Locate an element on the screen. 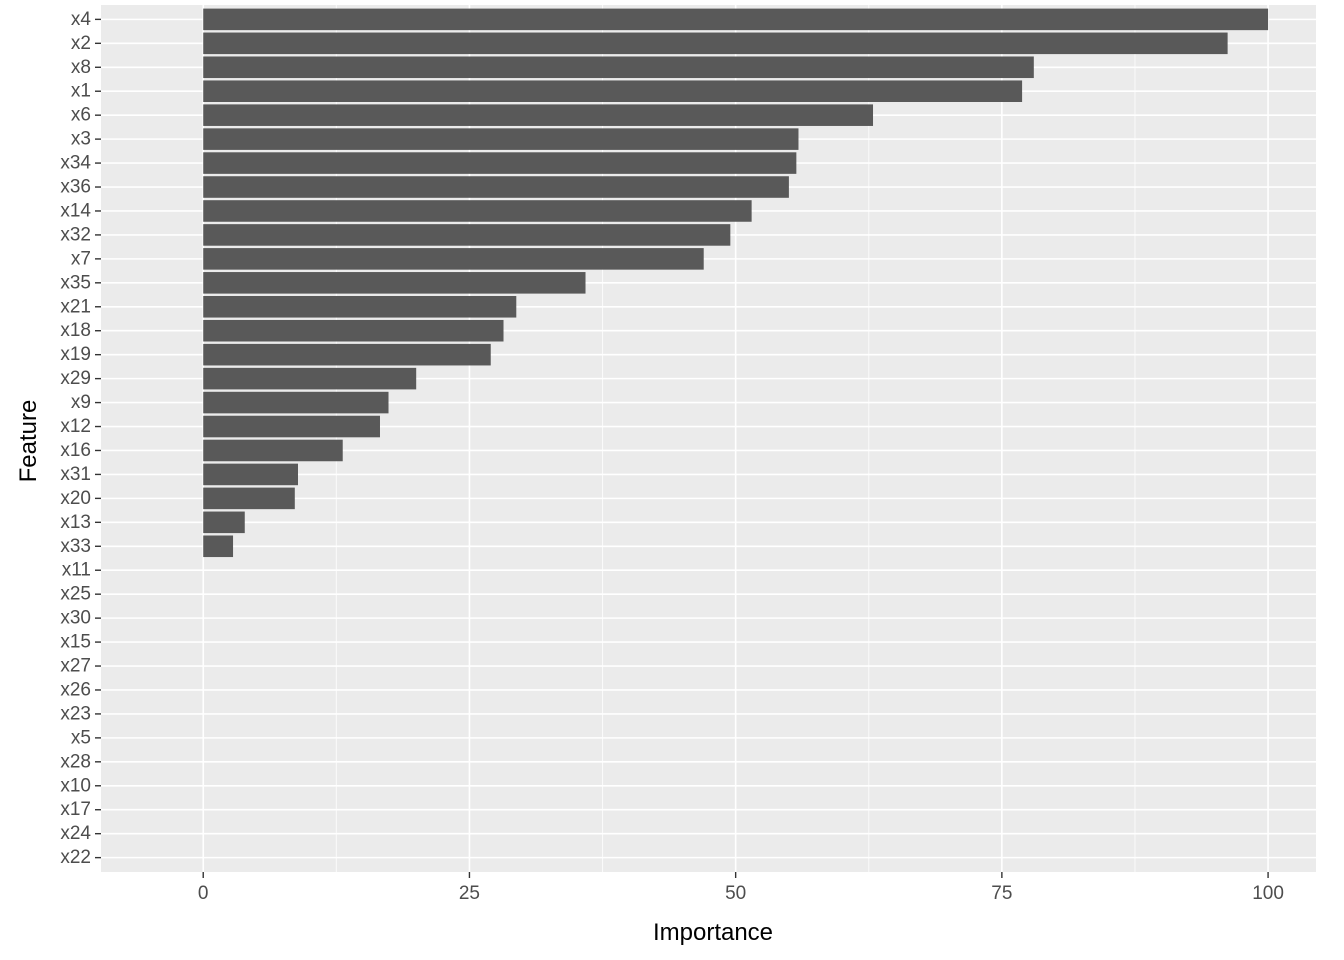  y-tick-label: x13 is located at coordinates (75, 522).